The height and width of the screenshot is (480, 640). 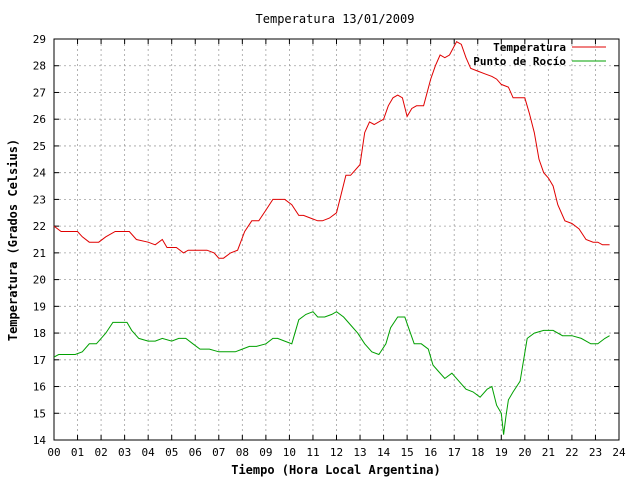 I want to click on x-tick-label: 13, so click(x=359, y=452).